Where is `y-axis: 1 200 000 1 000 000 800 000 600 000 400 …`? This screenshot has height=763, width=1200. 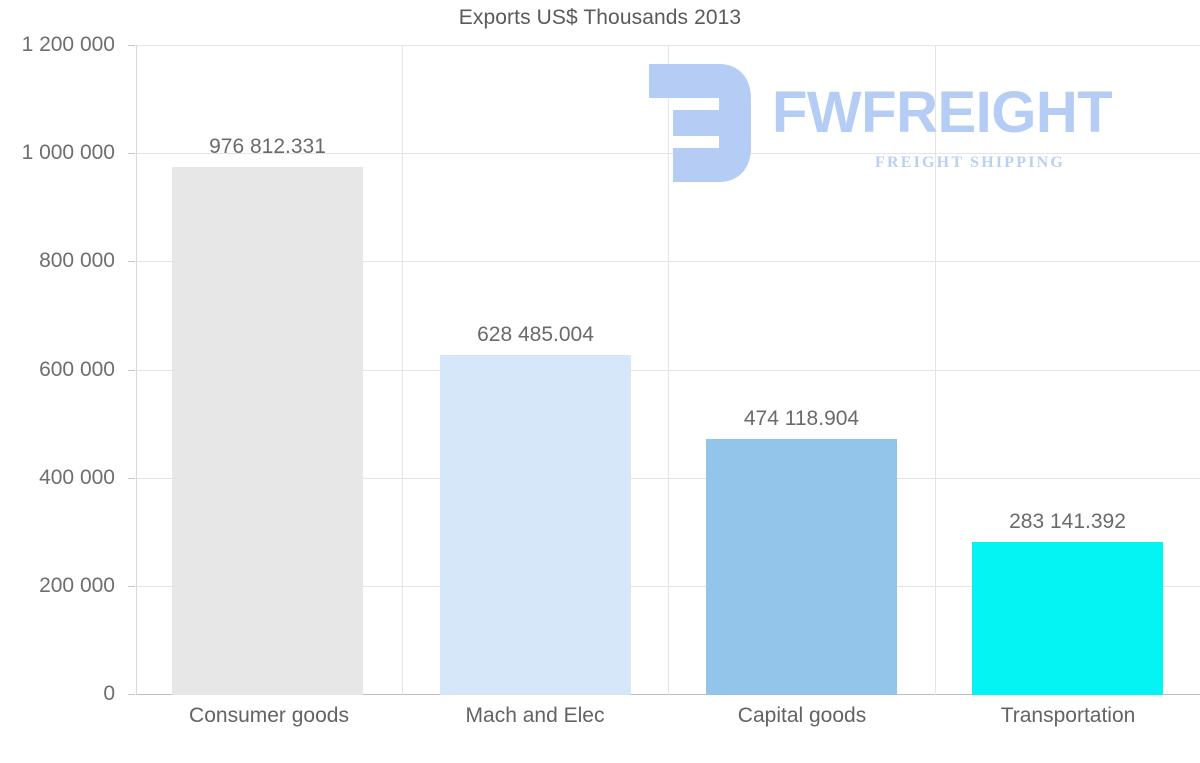
y-axis: 1 200 000 1 000 000 800 000 600 000 400 … is located at coordinates (67, 381).